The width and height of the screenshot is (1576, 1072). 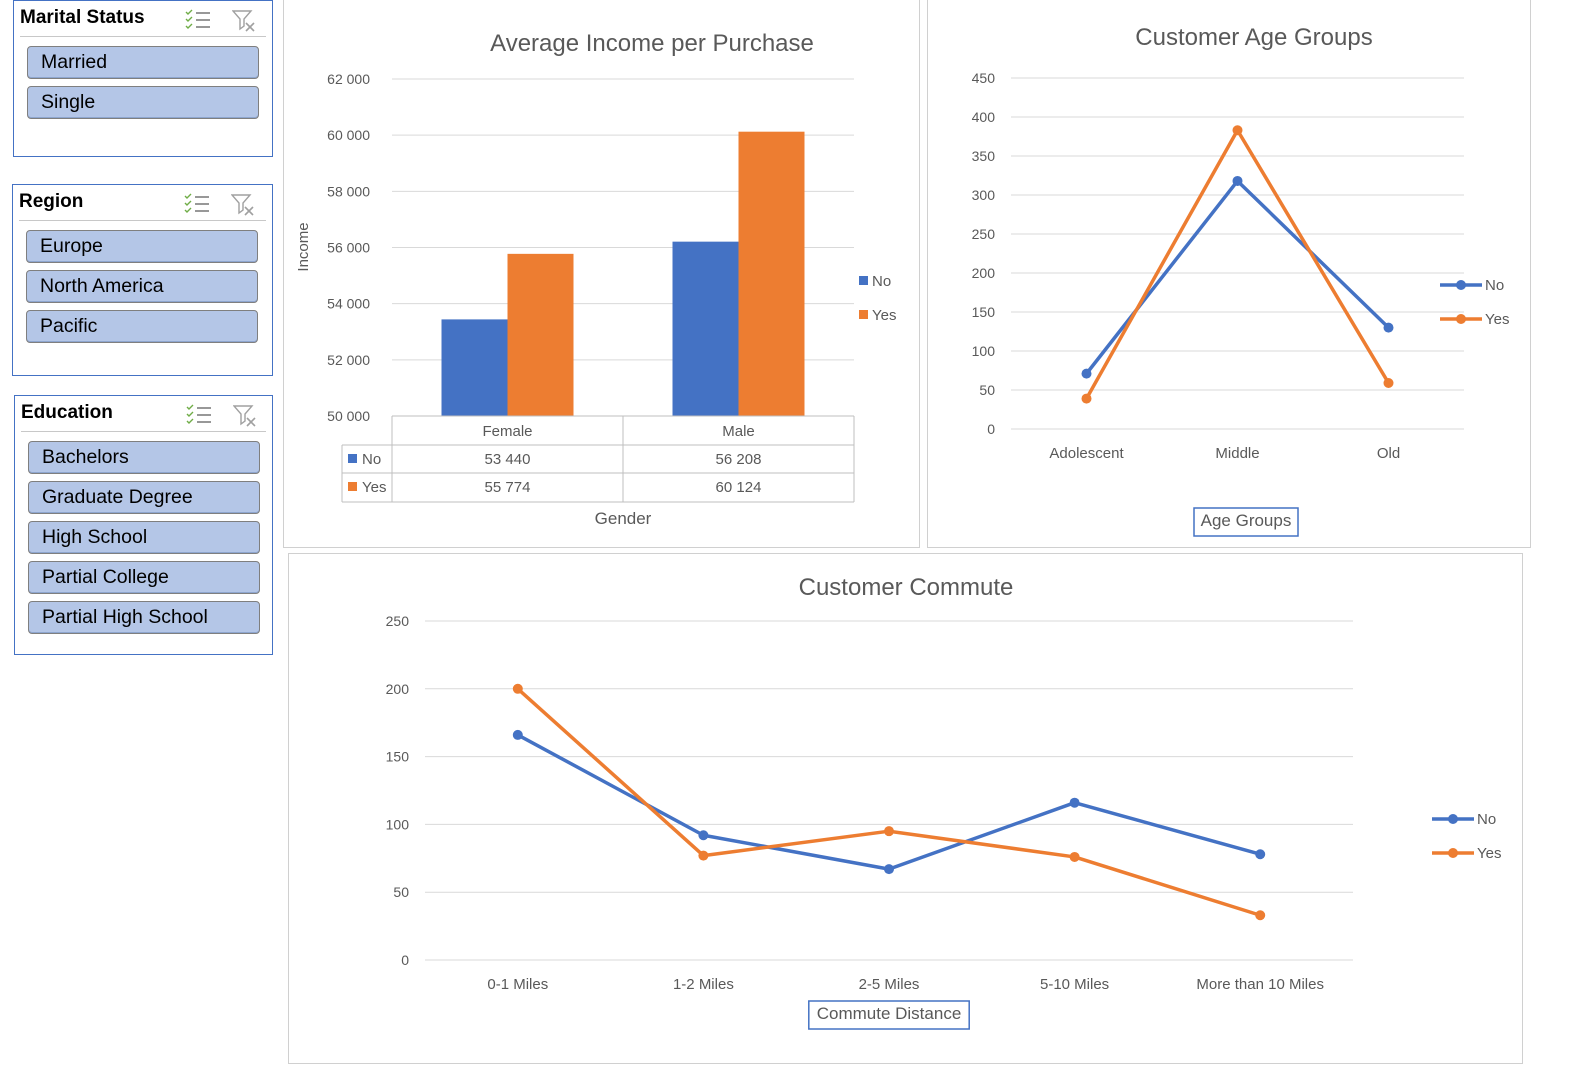 I want to click on slicer-item-partial-high-school: Partial High School, so click(x=144, y=617).